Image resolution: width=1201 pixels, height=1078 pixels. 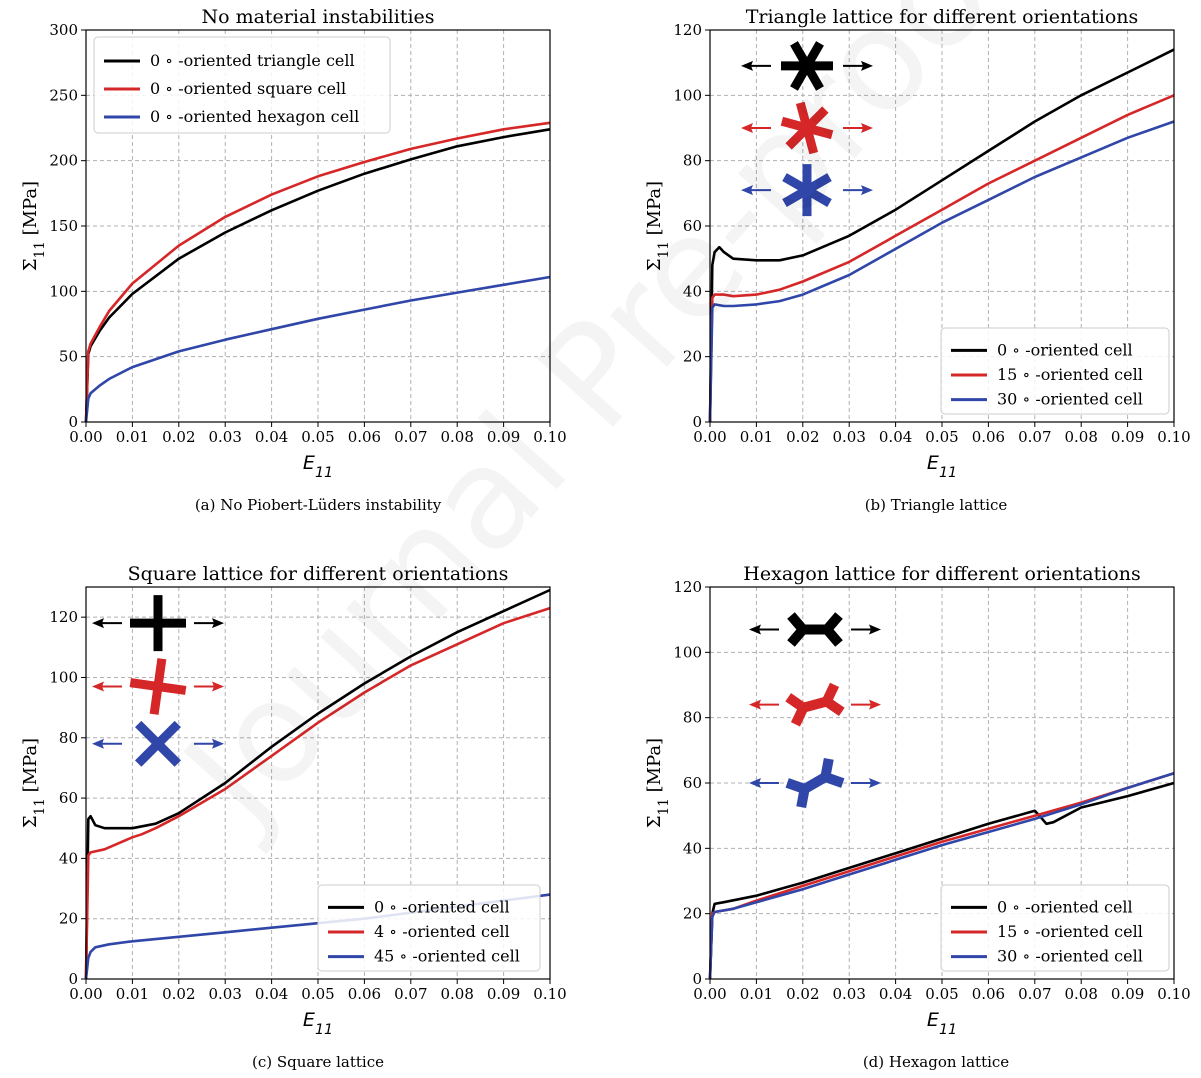 I want to click on y-tick-label-3: 150, so click(x=63, y=226).